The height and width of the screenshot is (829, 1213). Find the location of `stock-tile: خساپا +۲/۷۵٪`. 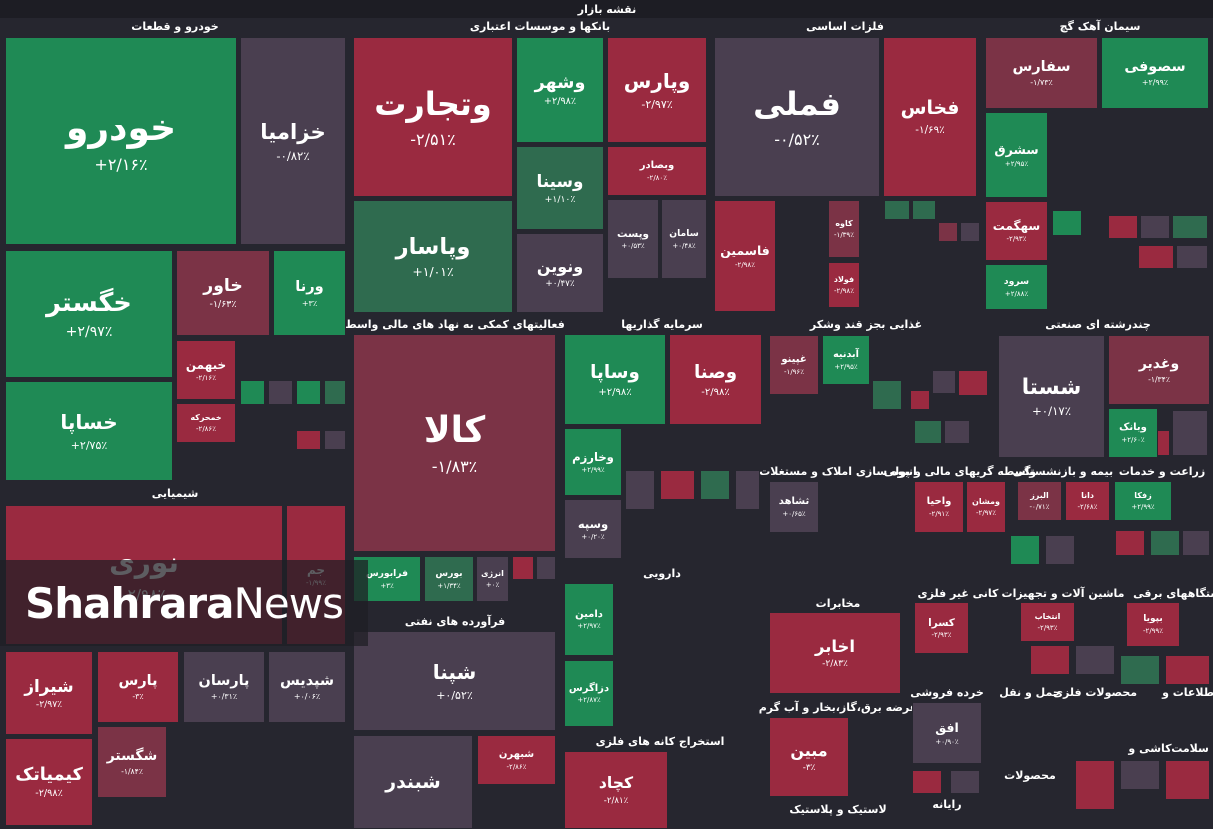

stock-tile: خساپا +۲/۷۵٪ is located at coordinates (89, 431).